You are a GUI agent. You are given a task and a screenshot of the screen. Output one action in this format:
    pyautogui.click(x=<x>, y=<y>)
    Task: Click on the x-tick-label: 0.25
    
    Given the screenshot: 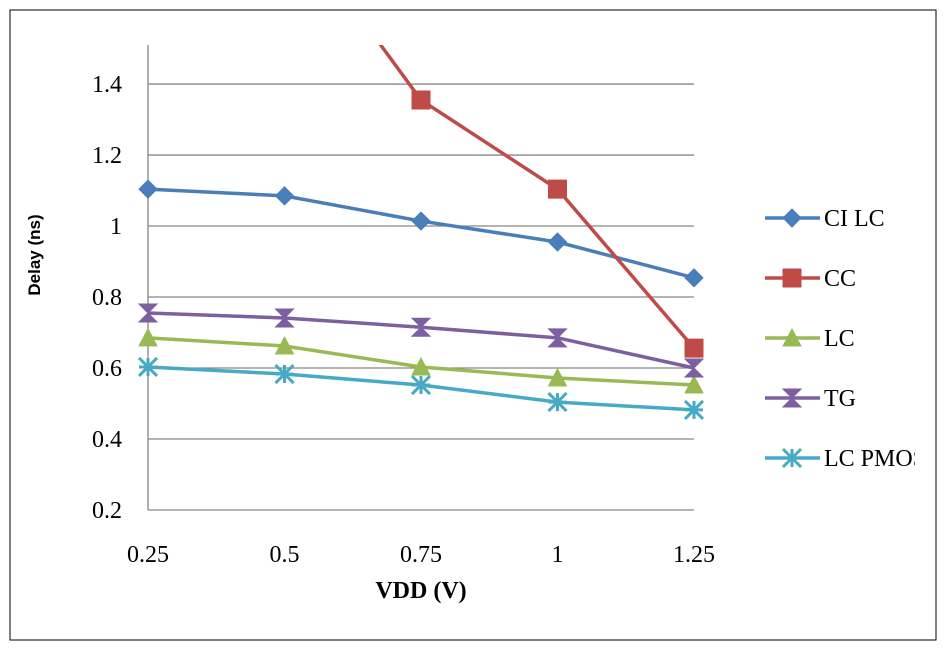 What is the action you would take?
    pyautogui.click(x=148, y=555)
    